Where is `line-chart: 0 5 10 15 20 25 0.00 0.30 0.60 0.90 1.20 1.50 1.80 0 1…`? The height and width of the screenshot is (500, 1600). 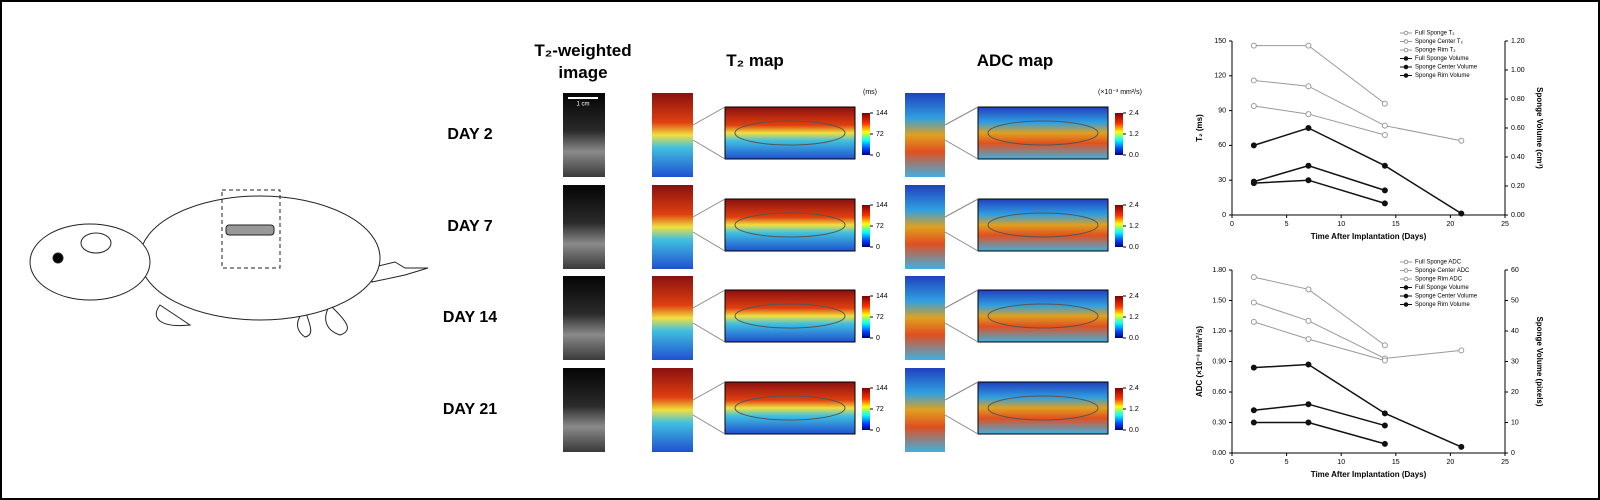 line-chart: 0 5 10 15 20 25 0.00 0.30 0.60 0.90 1.20 1.50 1.80 0 1… is located at coordinates (1369, 370).